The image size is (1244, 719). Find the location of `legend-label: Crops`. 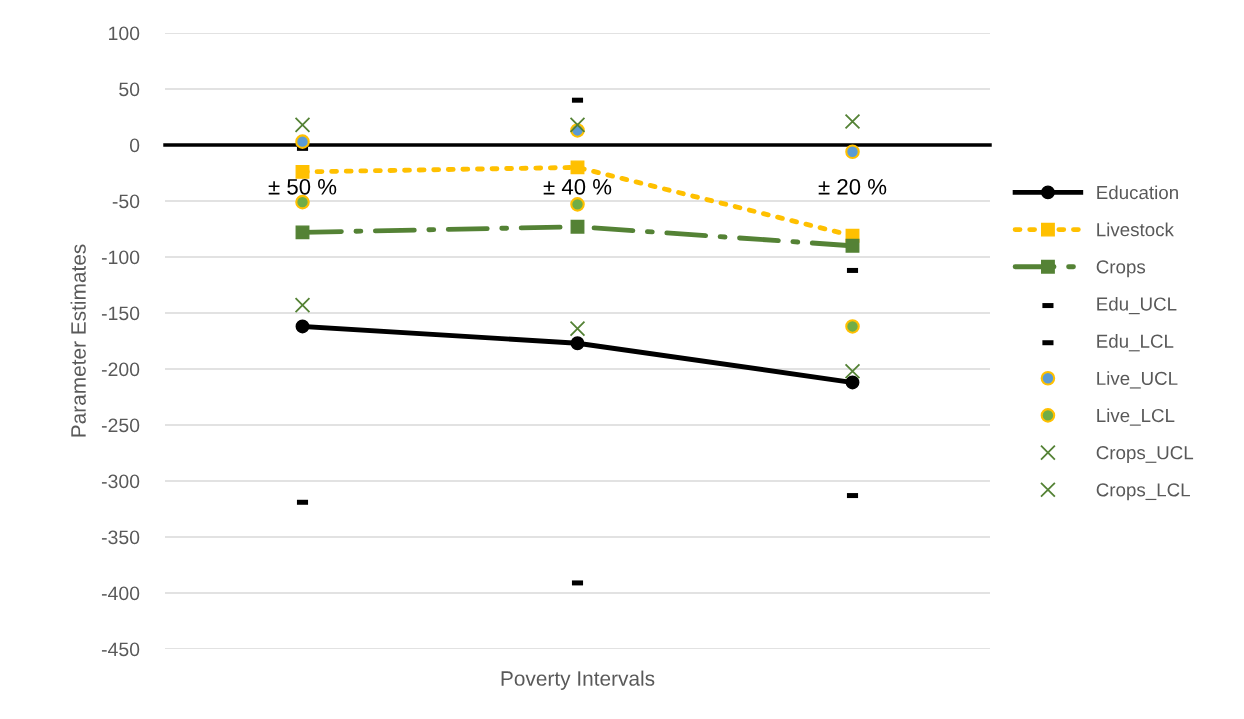

legend-label: Crops is located at coordinates (1121, 269).